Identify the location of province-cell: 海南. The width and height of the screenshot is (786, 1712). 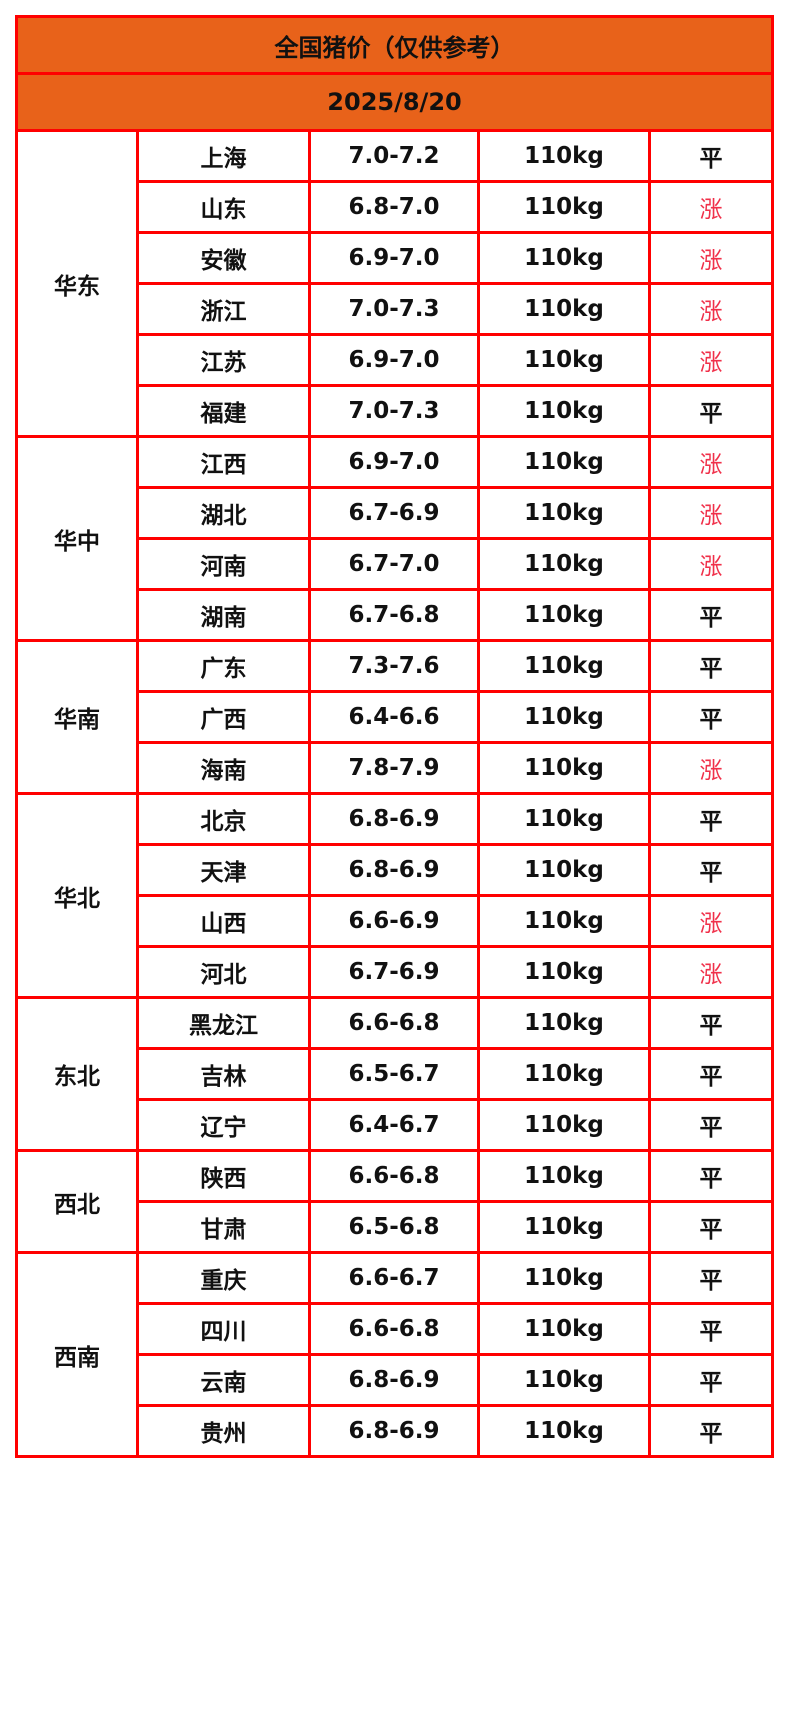
(223, 768).